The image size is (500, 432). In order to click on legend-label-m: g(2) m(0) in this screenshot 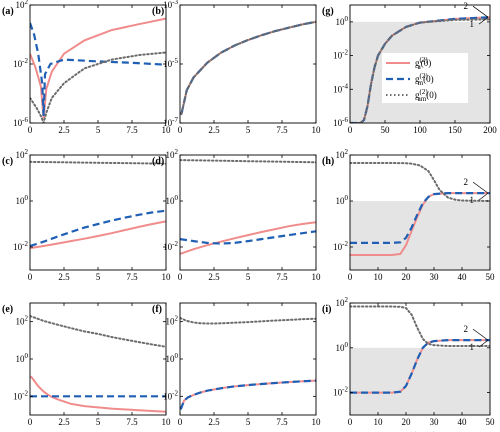, I will do `click(424, 79)`.